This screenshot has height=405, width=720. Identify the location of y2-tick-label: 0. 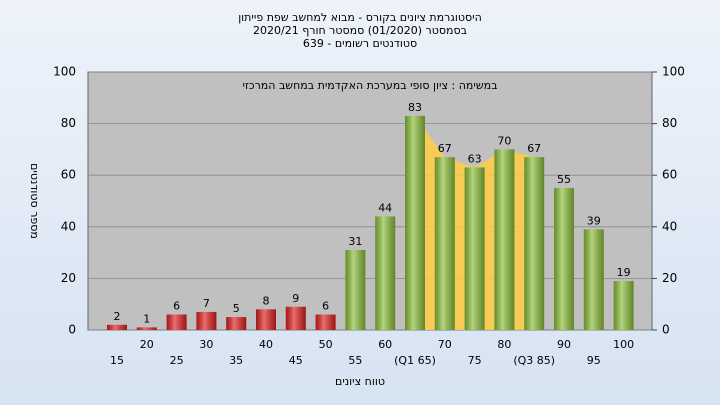
(666, 330).